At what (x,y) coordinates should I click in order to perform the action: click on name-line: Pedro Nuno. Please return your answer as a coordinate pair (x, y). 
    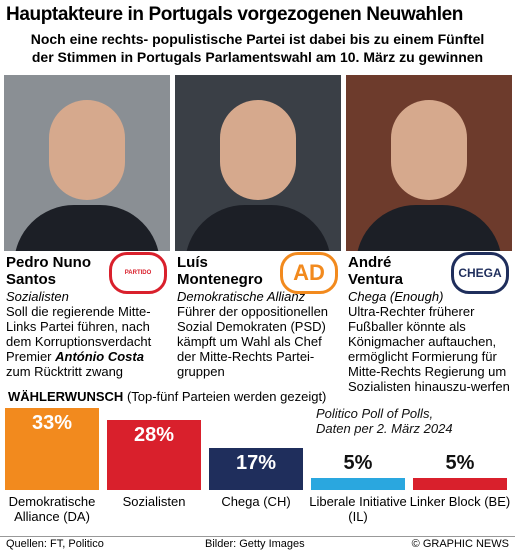
    Looking at the image, I should click on (48, 262).